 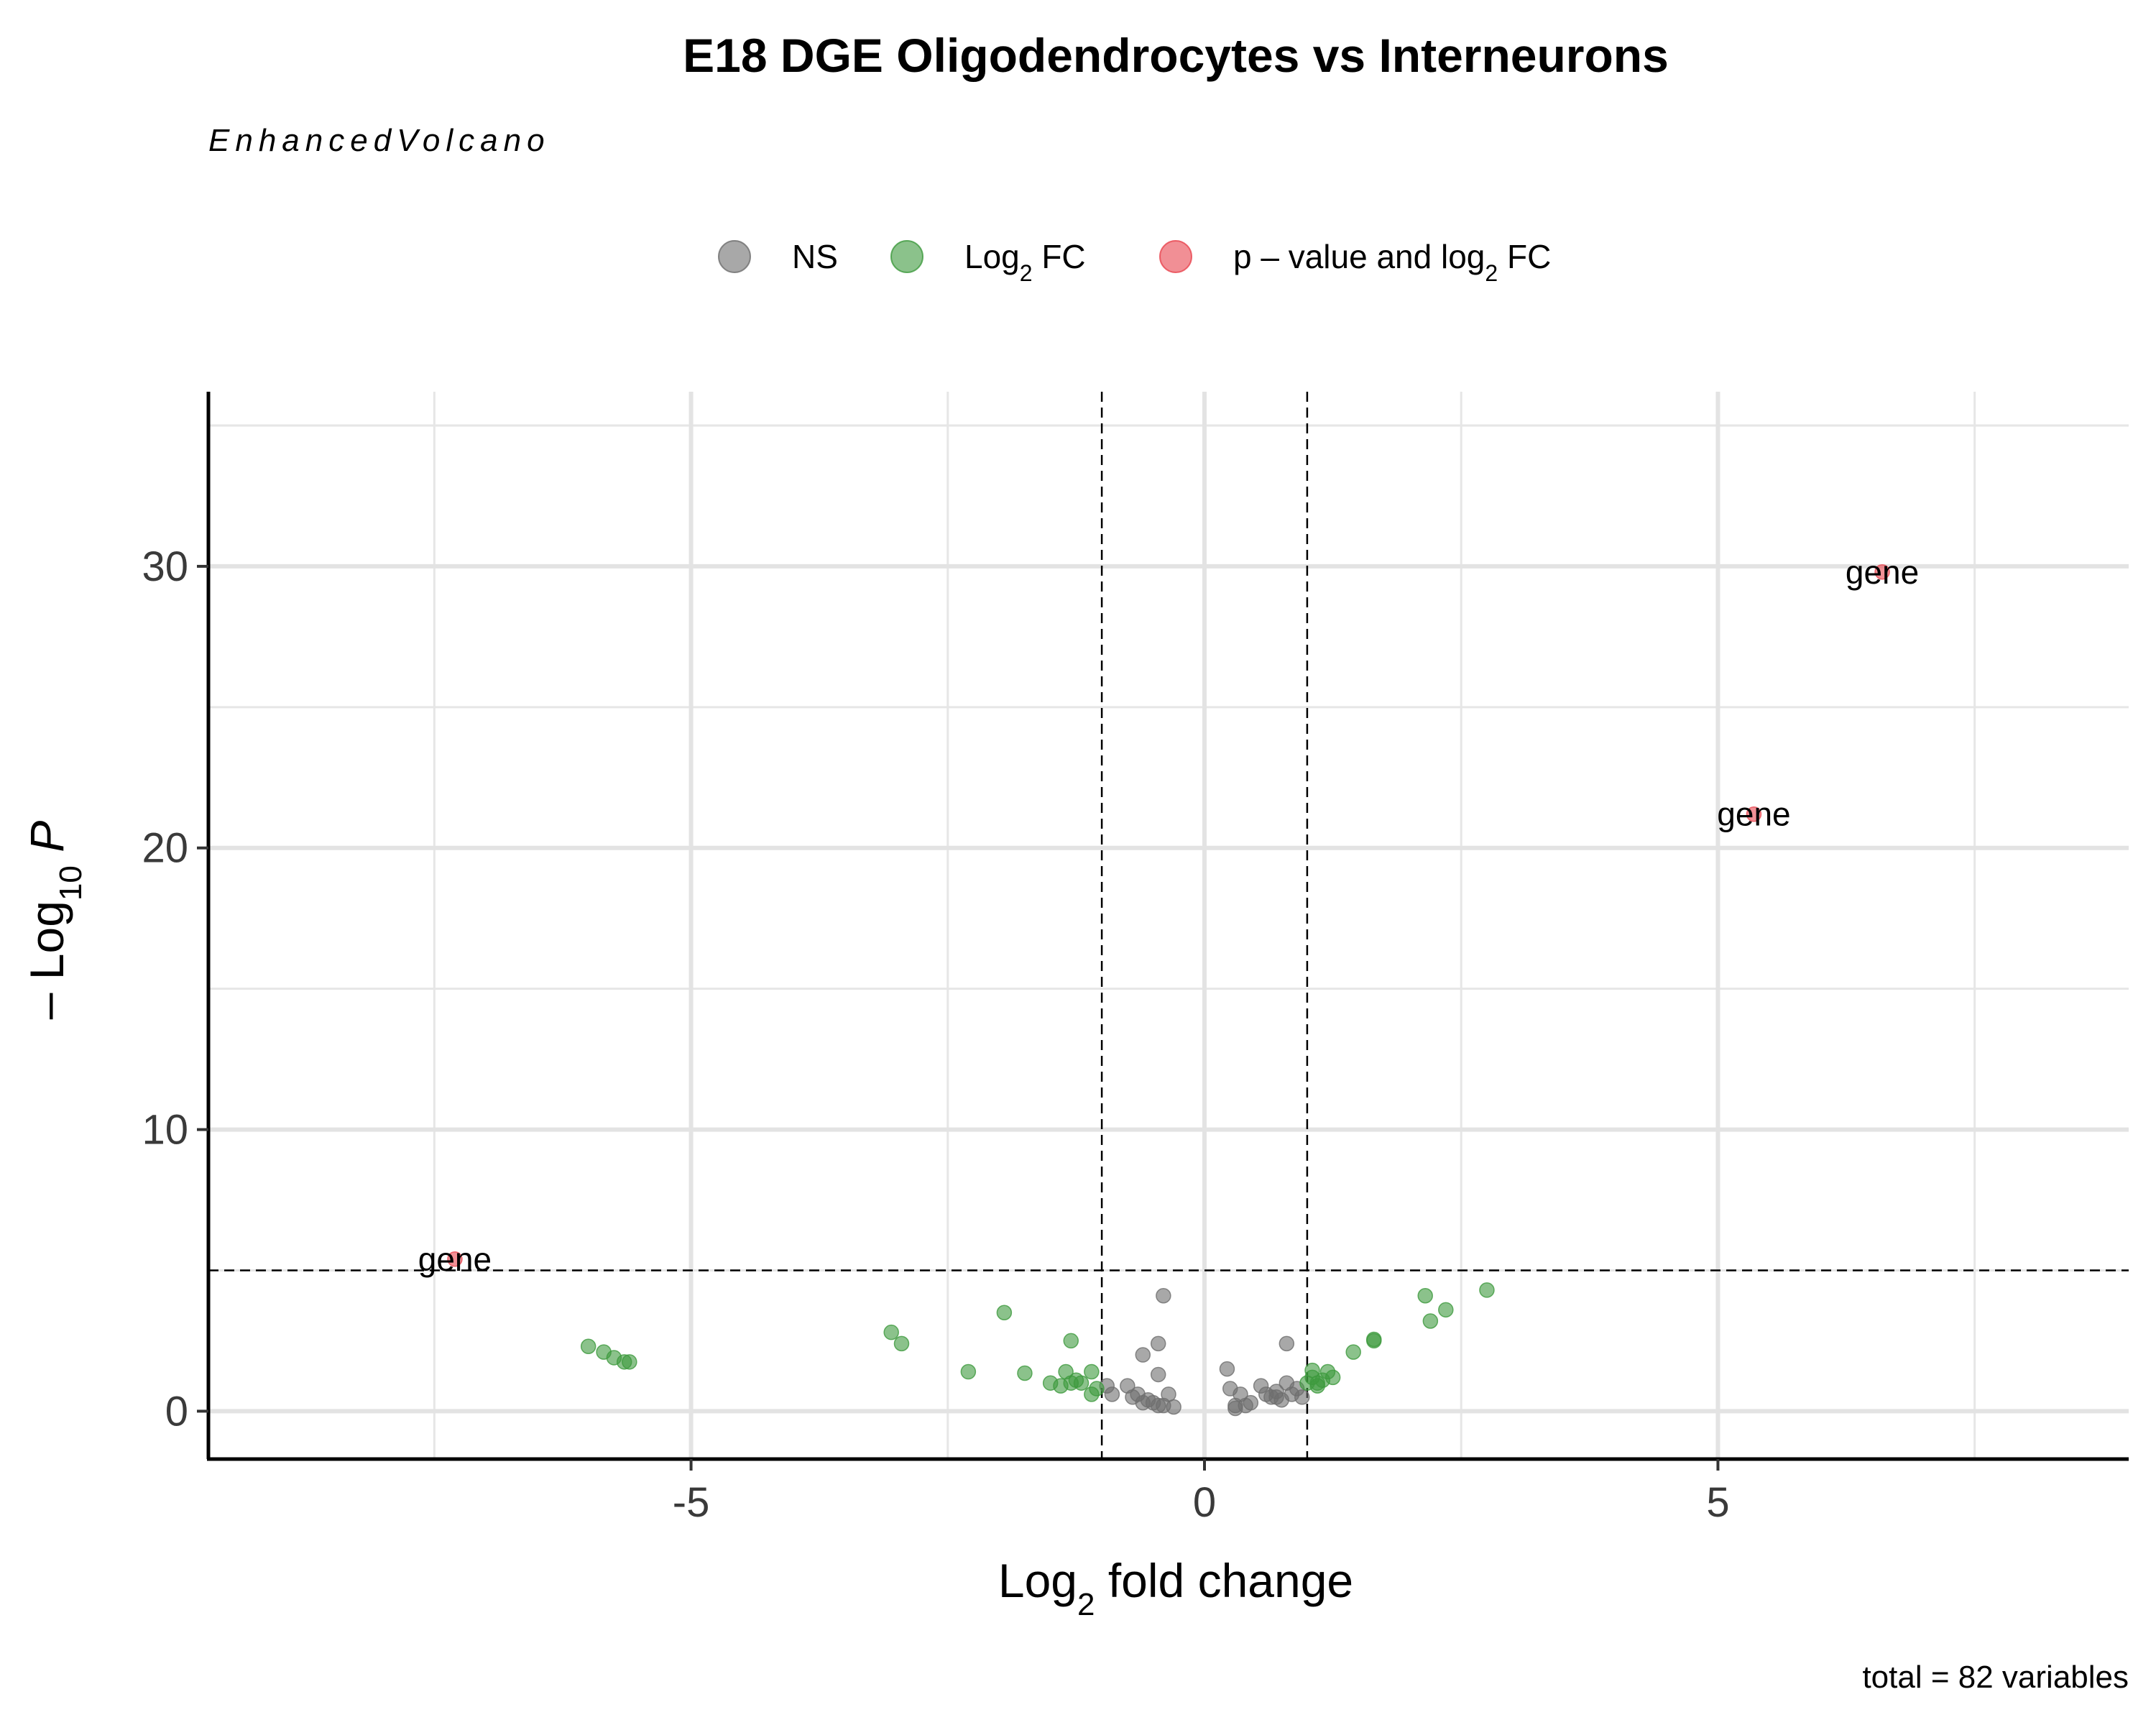 What do you see at coordinates (815, 256) in the screenshot?
I see `legend-label-ns: NS` at bounding box center [815, 256].